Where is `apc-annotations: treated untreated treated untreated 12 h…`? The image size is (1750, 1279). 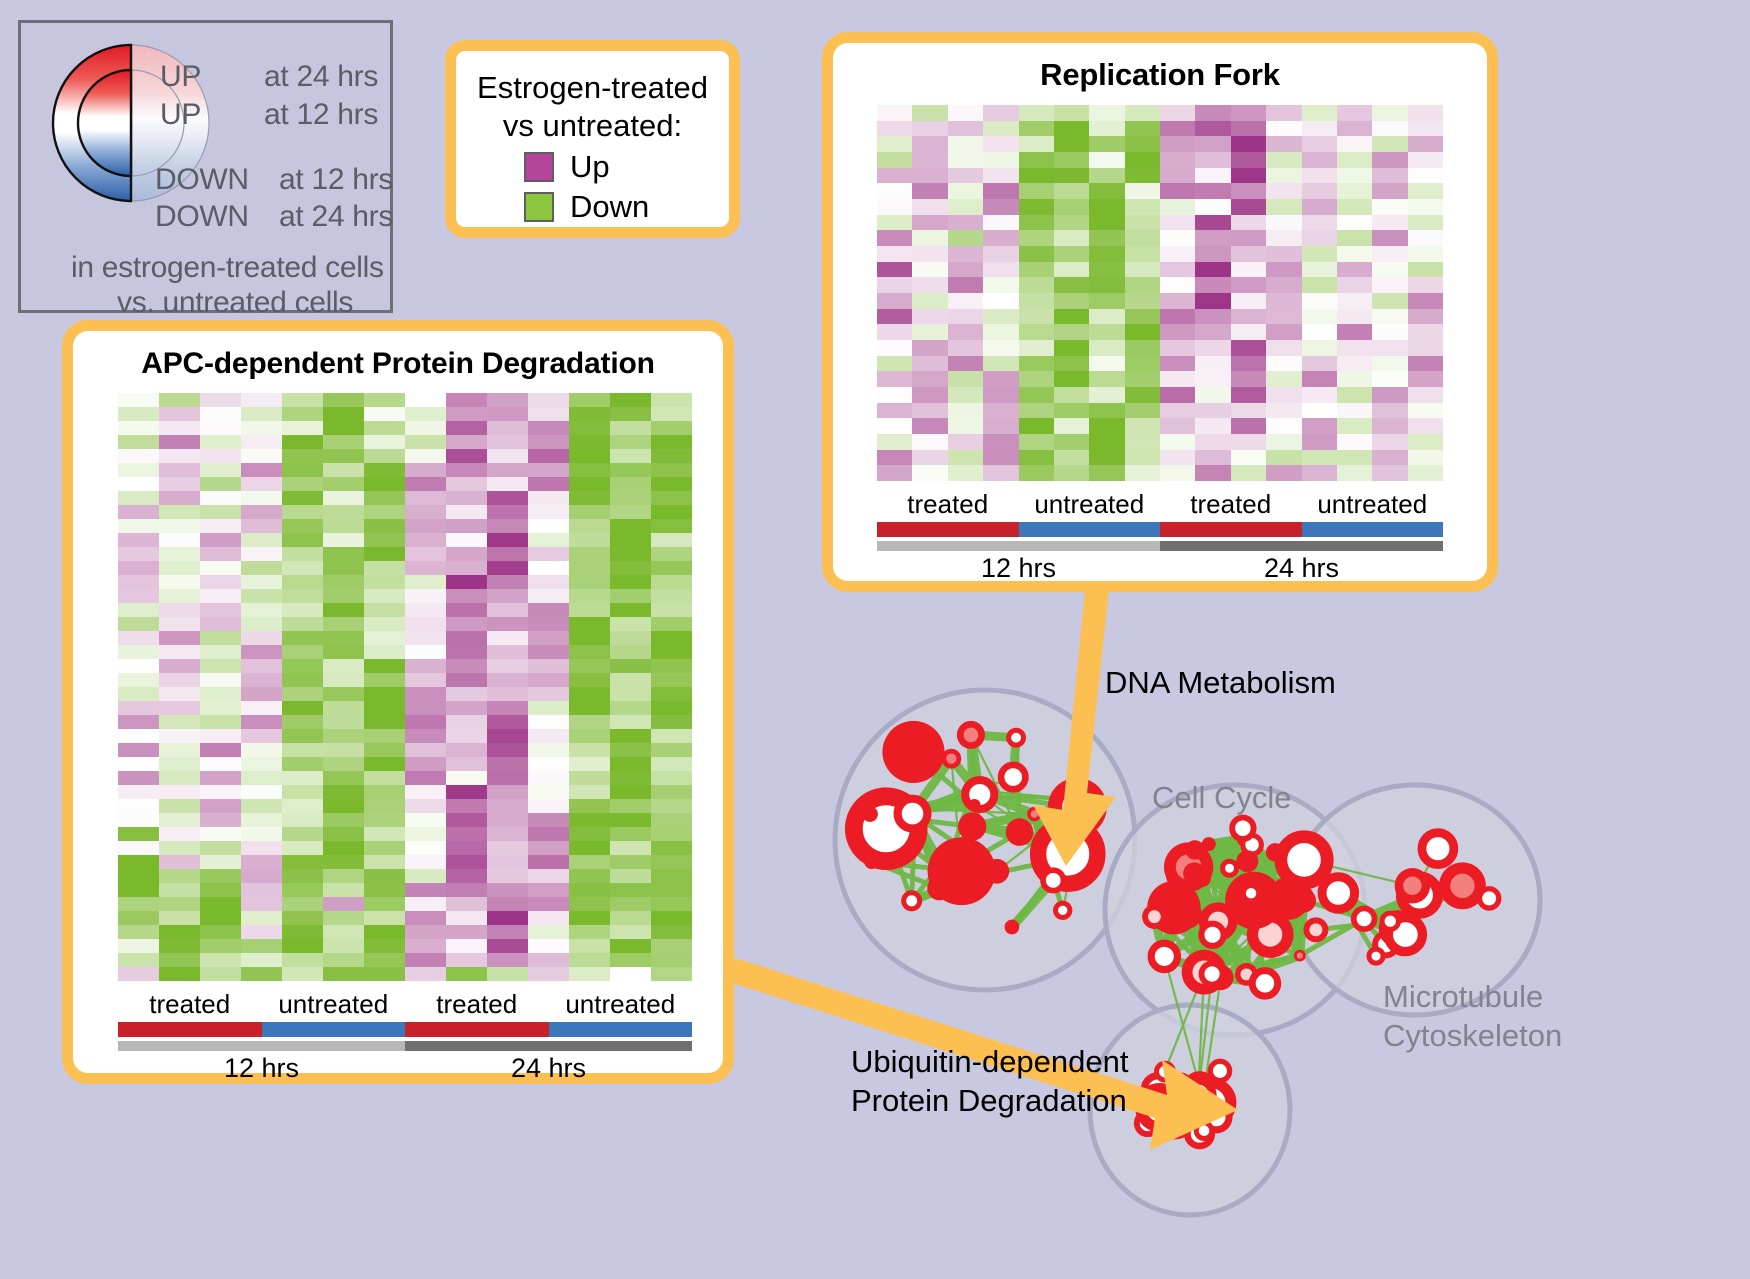
apc-annotations: treated untreated treated untreated 12 h… is located at coordinates (405, 1036).